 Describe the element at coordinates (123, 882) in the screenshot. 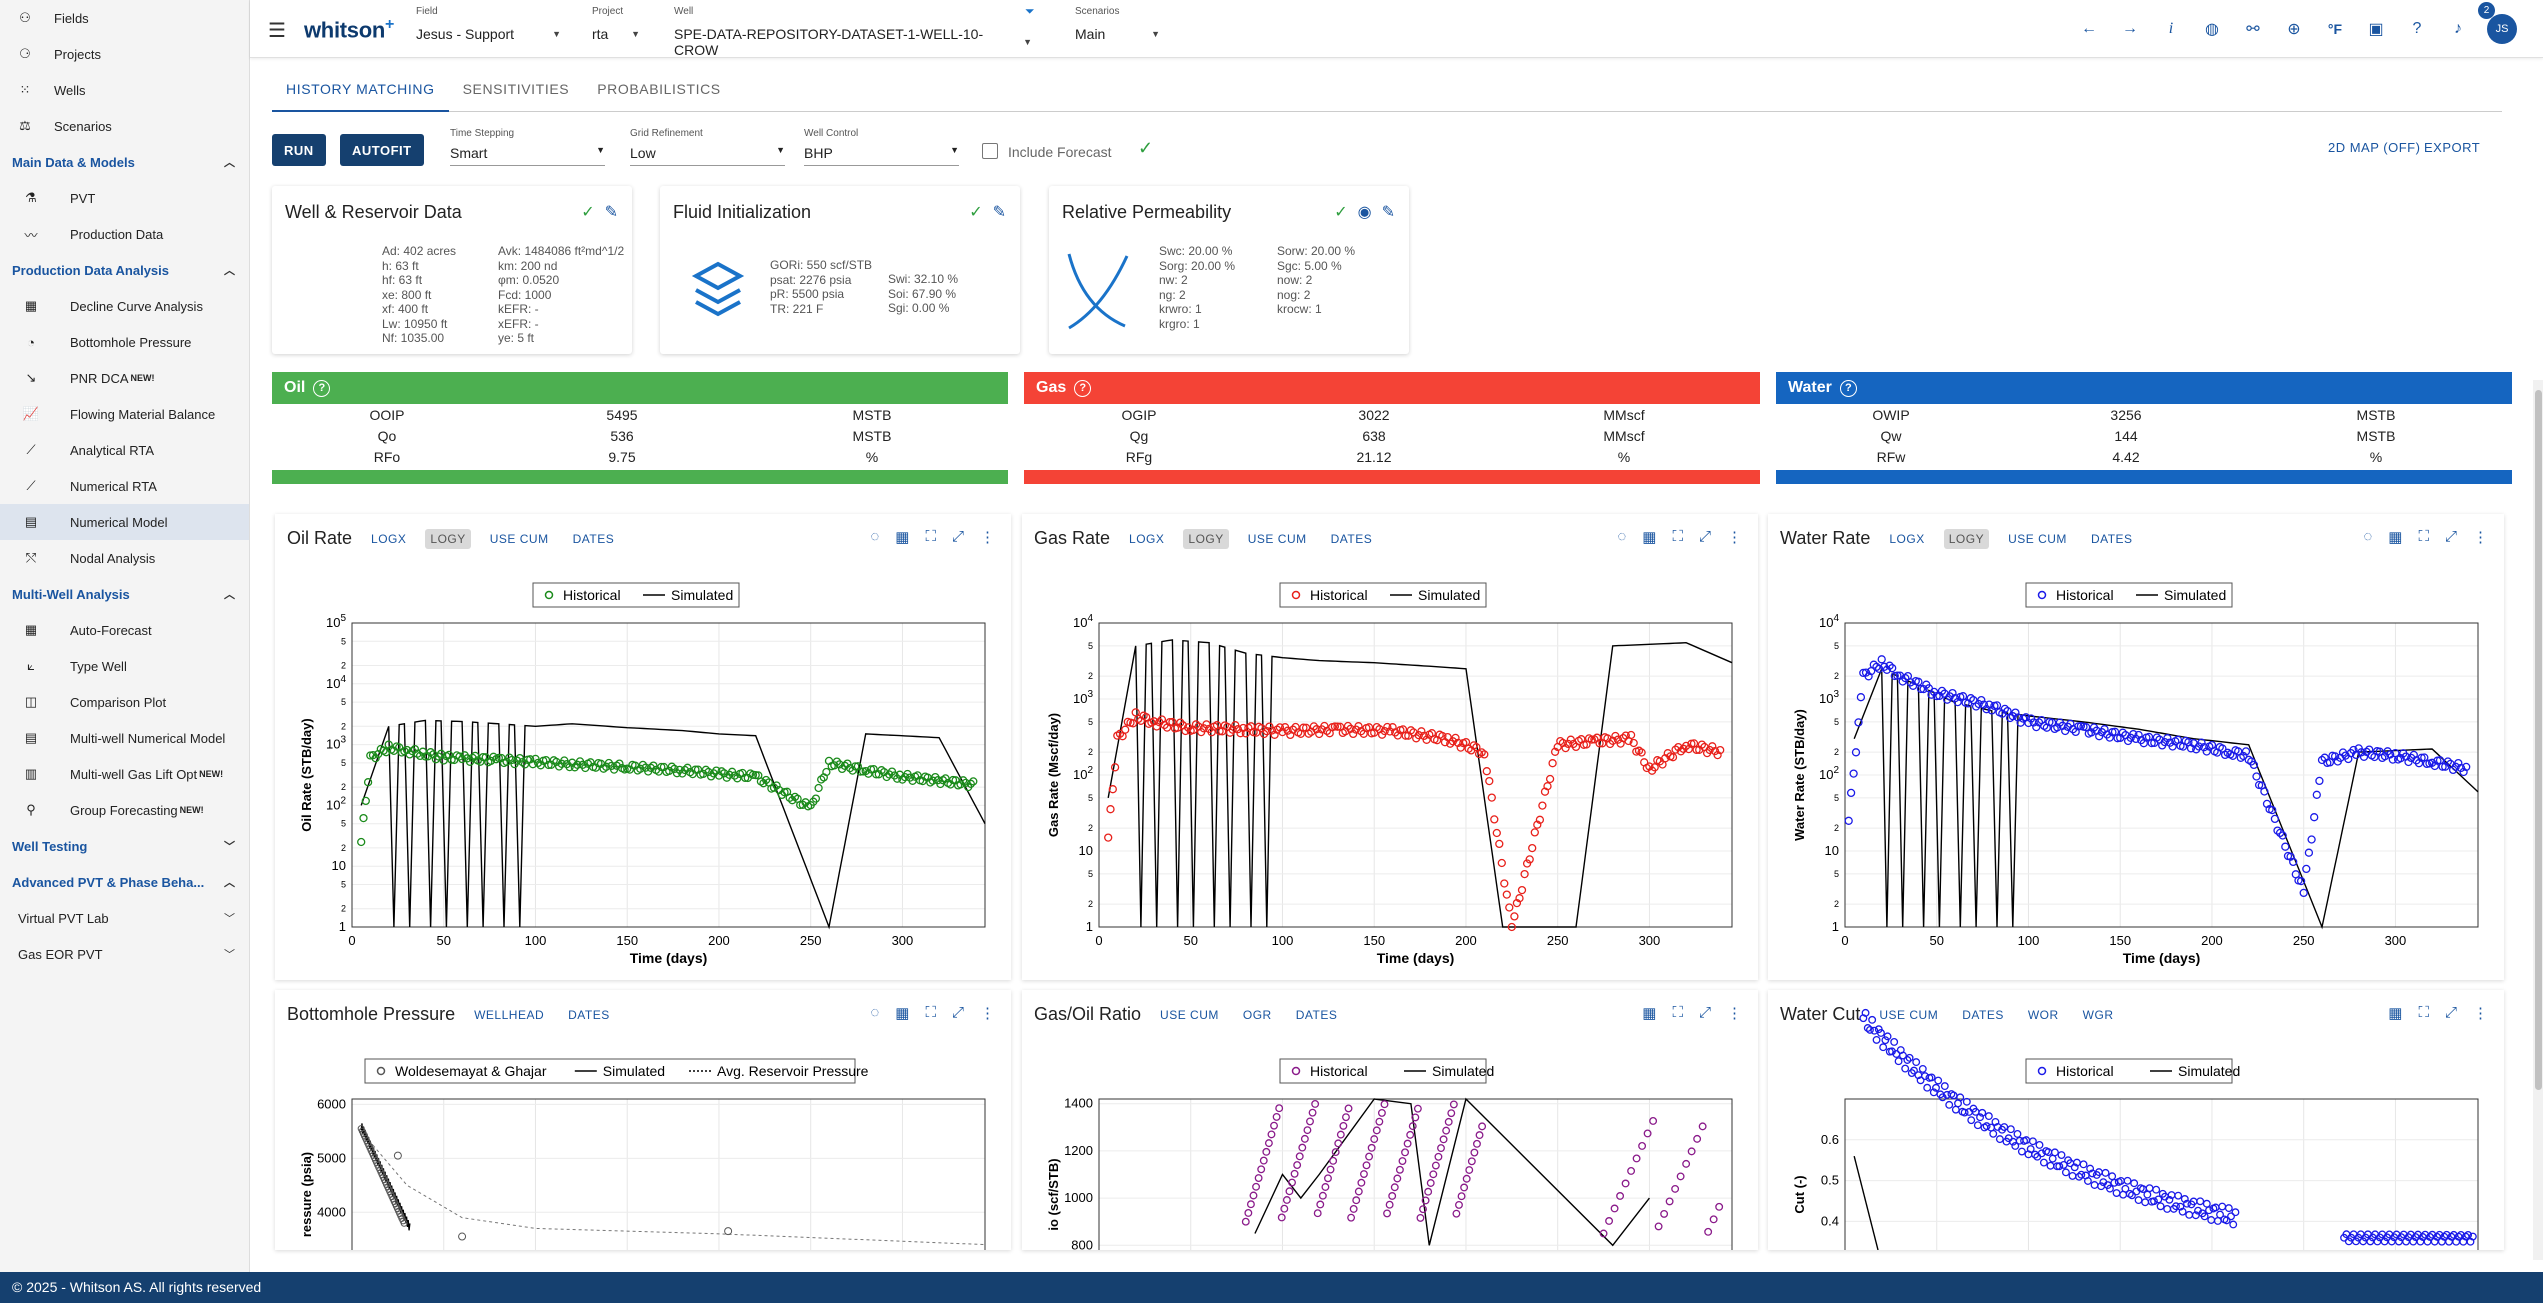

I see `sidebar-section-advanced-pvt-phase-beha: Advanced PVT & Phase Beha... ︿` at that location.